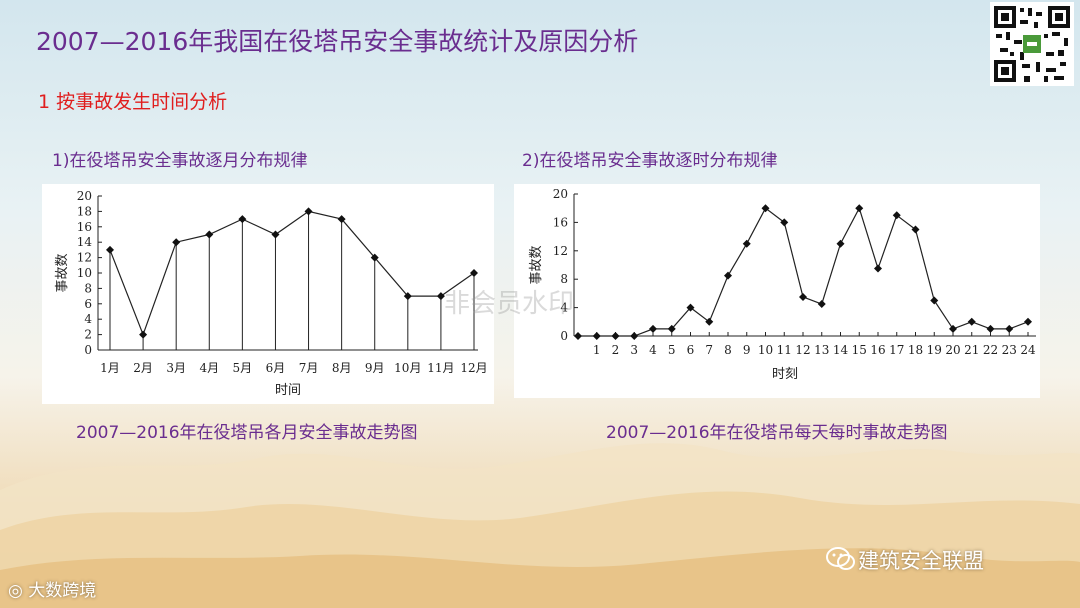 This screenshot has height=608, width=1080. Describe the element at coordinates (85, 242) in the screenshot. I see `y-tick-label: 14` at that location.